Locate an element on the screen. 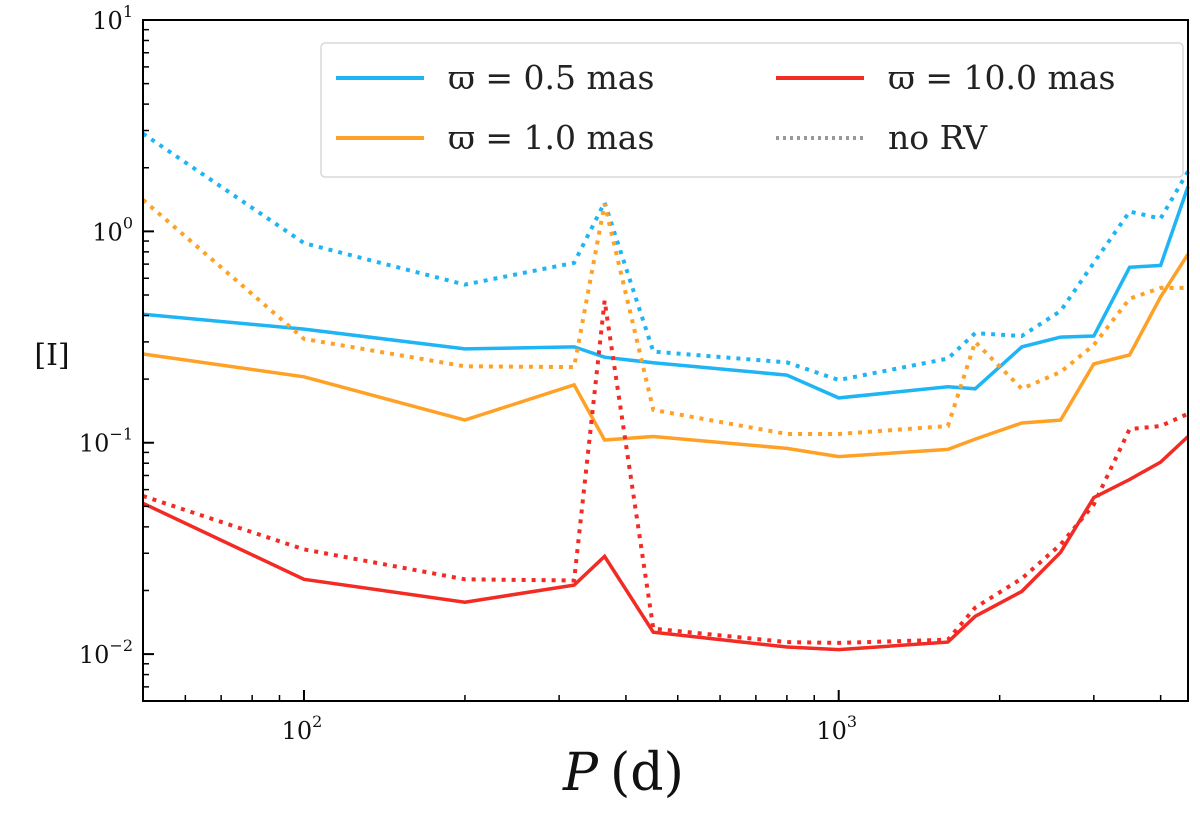 Image resolution: width=1200 pixels, height=818 pixels. legend-label: no RV is located at coordinates (938, 137).